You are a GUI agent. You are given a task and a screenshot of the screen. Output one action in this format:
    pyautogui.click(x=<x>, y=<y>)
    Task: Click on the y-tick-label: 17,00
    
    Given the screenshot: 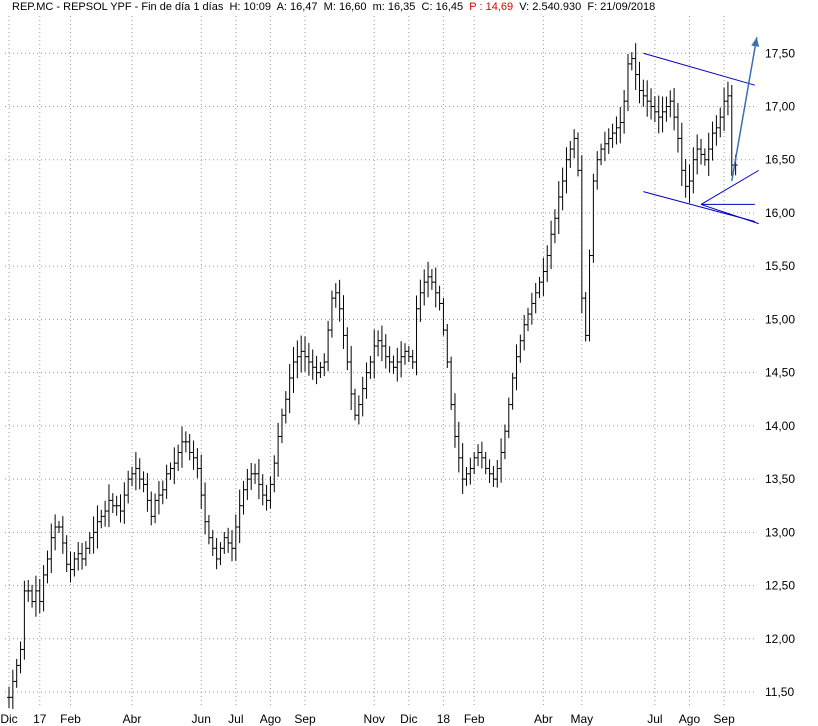 What is the action you would take?
    pyautogui.click(x=780, y=106)
    